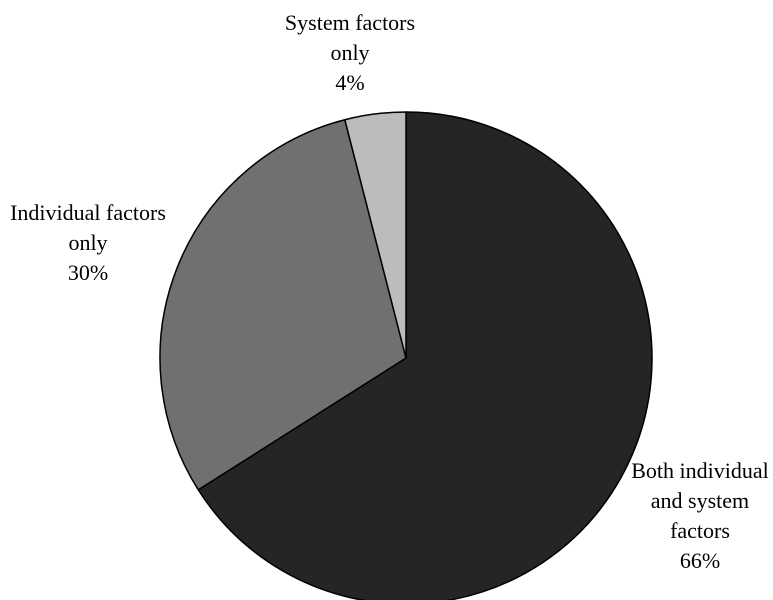  I want to click on slice-label-0-line-2: factors, so click(700, 530).